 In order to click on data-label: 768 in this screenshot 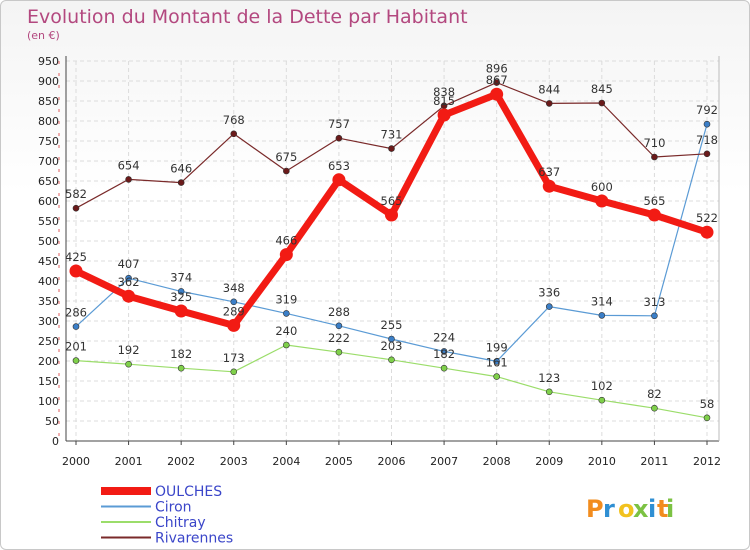, I will do `click(234, 120)`.